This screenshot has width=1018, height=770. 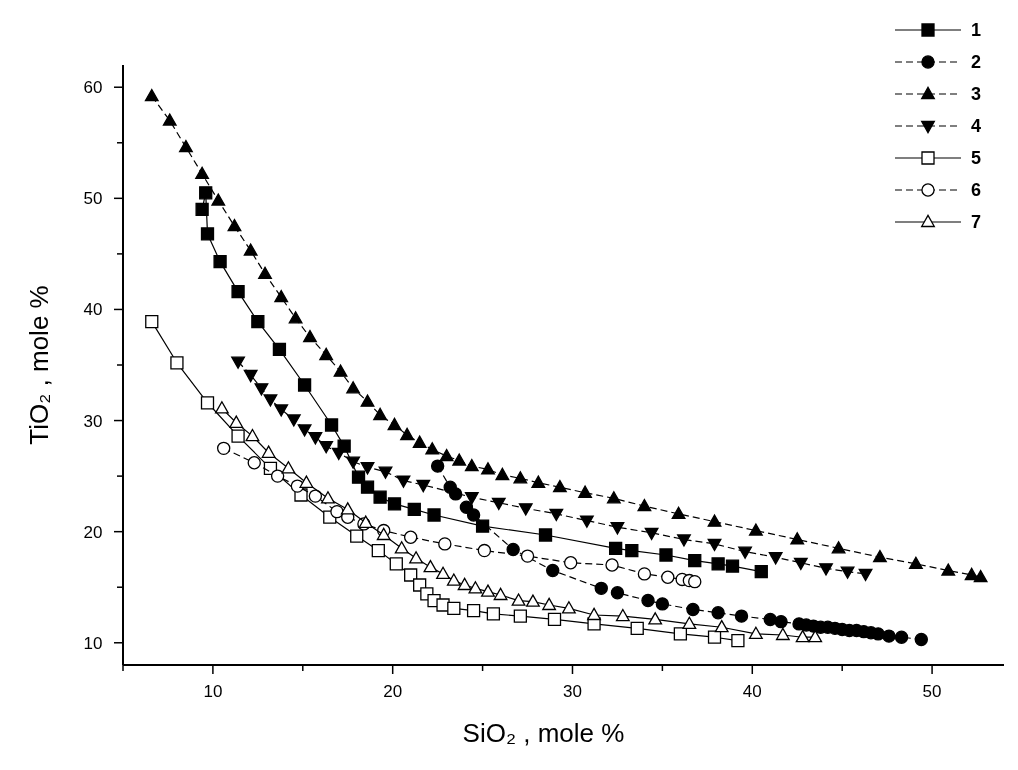 What do you see at coordinates (93, 88) in the screenshot?
I see `y-tick-label: 60` at bounding box center [93, 88].